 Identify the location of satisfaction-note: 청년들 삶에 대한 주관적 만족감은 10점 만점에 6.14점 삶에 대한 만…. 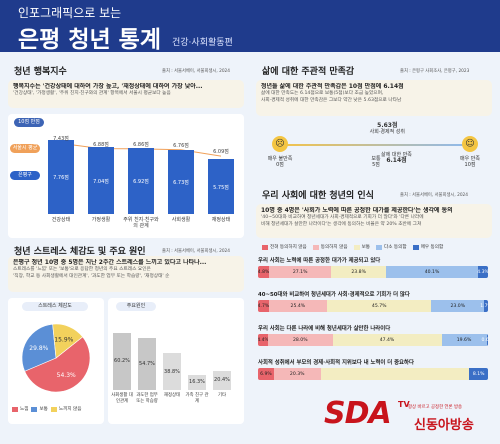
(374, 98).